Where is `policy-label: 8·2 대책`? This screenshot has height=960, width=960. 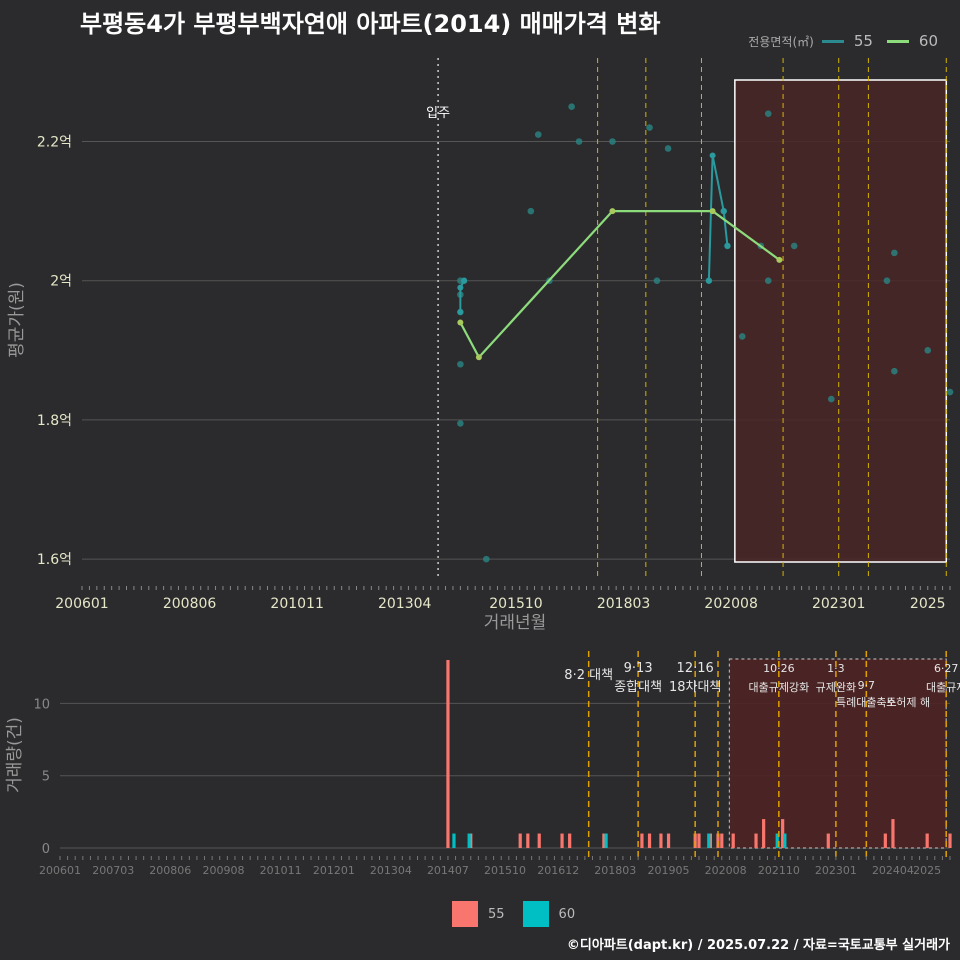
policy-label: 8·2 대책 is located at coordinates (588, 675).